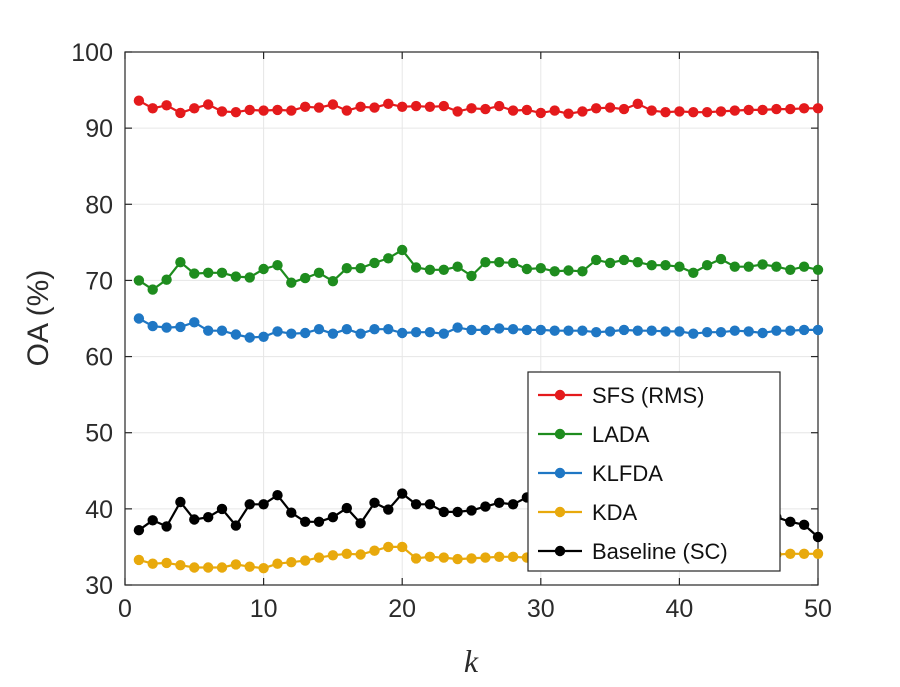 The image size is (900, 687). I want to click on y-tick-label: 40, so click(99, 510).